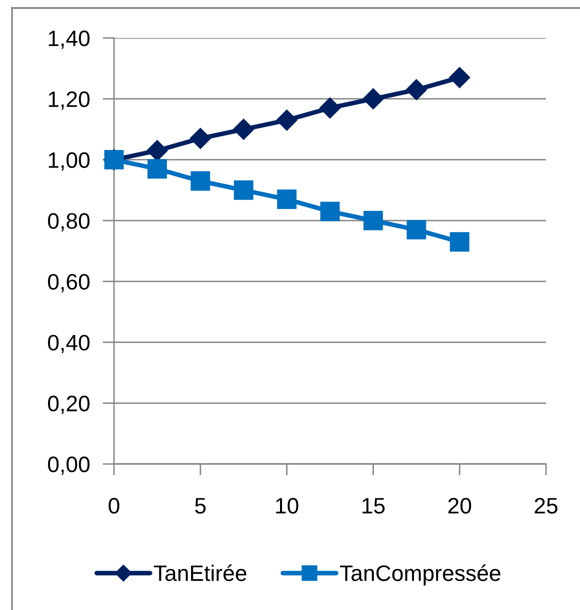  Describe the element at coordinates (420, 575) in the screenshot. I see `legend-label: TanCompressée` at that location.